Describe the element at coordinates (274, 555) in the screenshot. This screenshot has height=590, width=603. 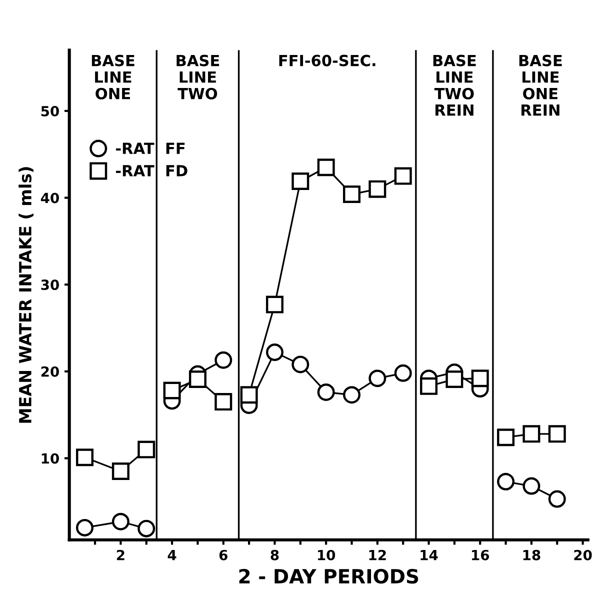
I see `x-tick-label: 8` at that location.